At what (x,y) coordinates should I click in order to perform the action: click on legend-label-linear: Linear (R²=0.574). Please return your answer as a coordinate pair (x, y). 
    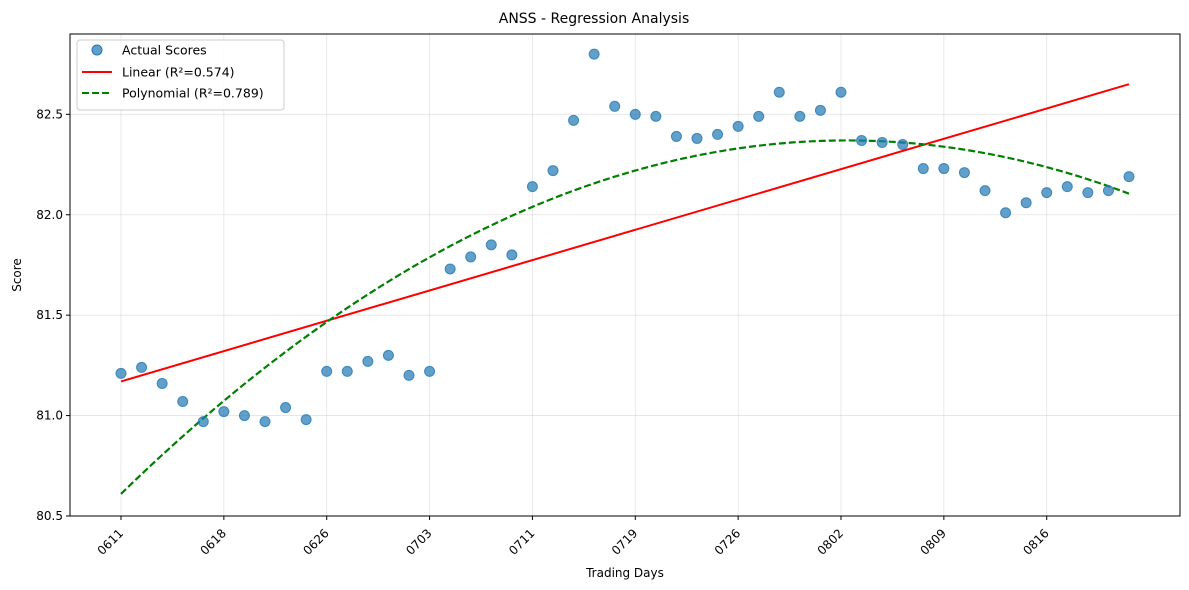
    Looking at the image, I should click on (178, 72).